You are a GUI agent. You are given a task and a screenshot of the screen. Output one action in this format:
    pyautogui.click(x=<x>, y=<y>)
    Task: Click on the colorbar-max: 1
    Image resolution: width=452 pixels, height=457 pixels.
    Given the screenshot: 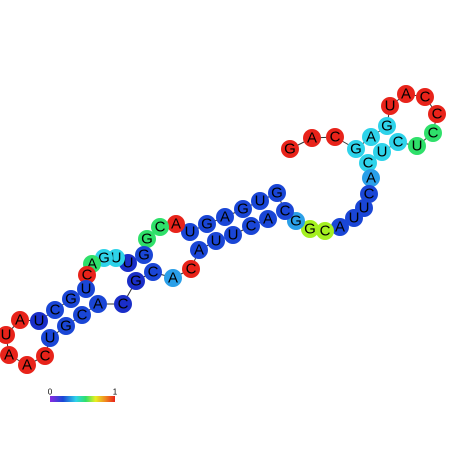 What is the action you would take?
    pyautogui.click(x=115, y=392)
    